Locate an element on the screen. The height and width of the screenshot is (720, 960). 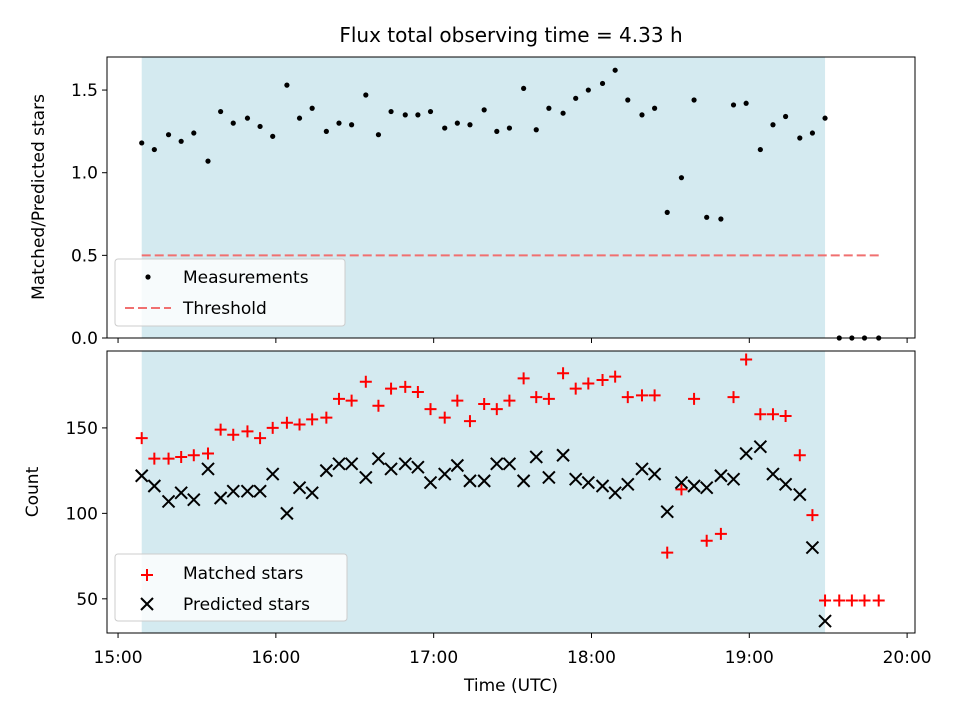
bottom-x-axis: 15:00 16:00 17:00 18:00 19:00 20:00 is located at coordinates (513, 650).